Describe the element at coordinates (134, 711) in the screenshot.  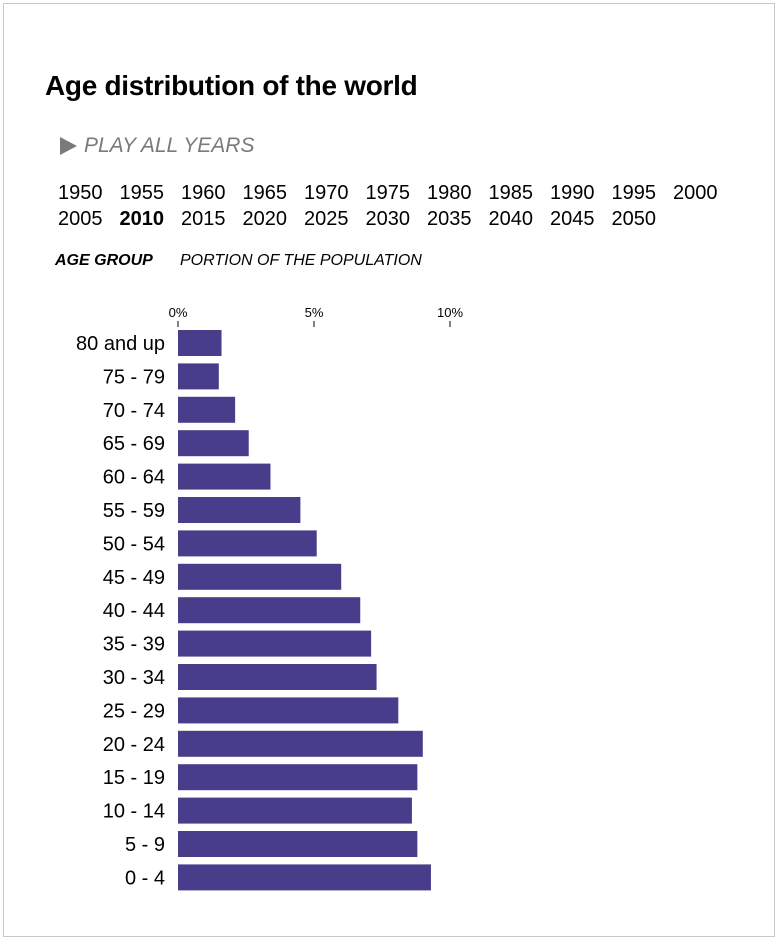
I see `age-group-label: 25 - 29` at that location.